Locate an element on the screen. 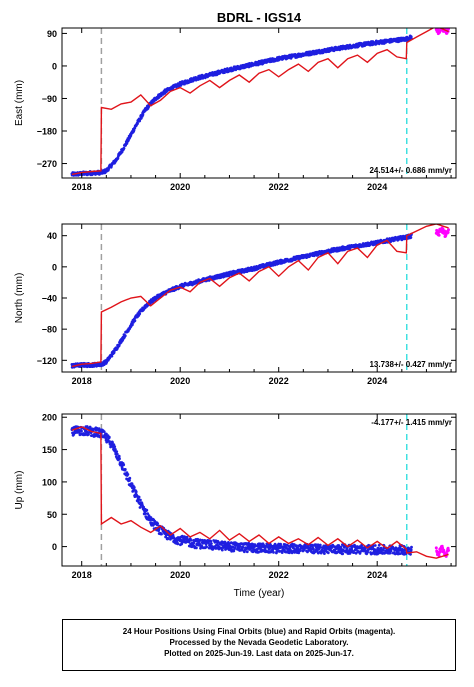  y-tick-label: 100 is located at coordinates (49, 482).